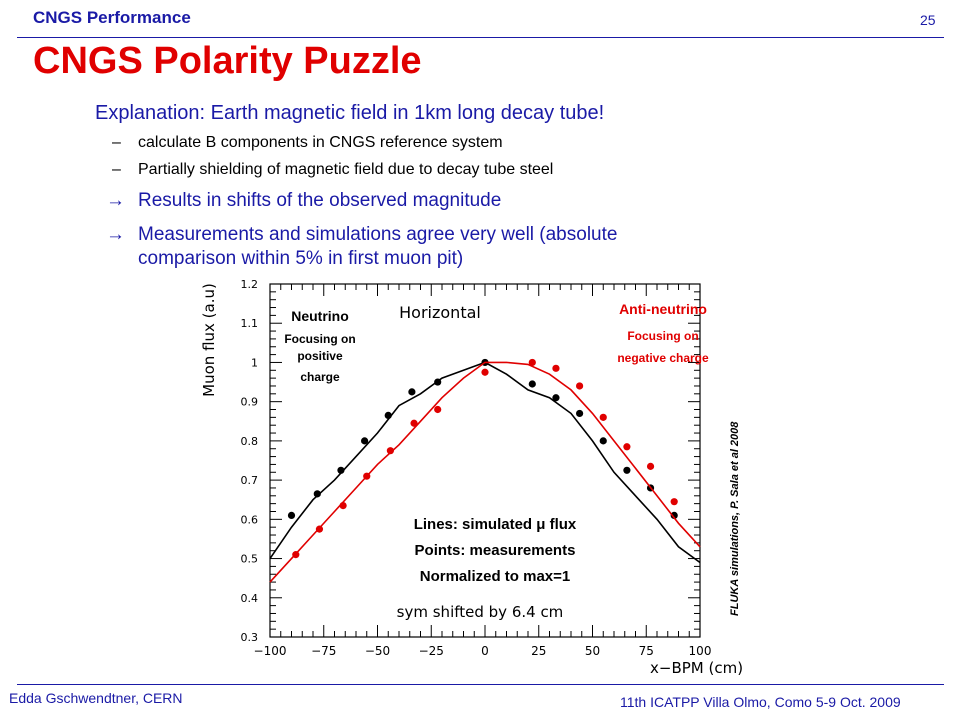 The width and height of the screenshot is (960, 720). I want to click on y-tick-label: 0.9, so click(250, 402).